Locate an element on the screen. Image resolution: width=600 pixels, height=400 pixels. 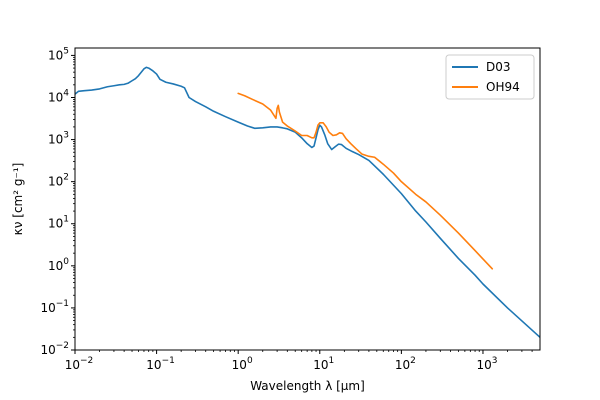
tick-label-y: 10³ is located at coordinates (58, 139).